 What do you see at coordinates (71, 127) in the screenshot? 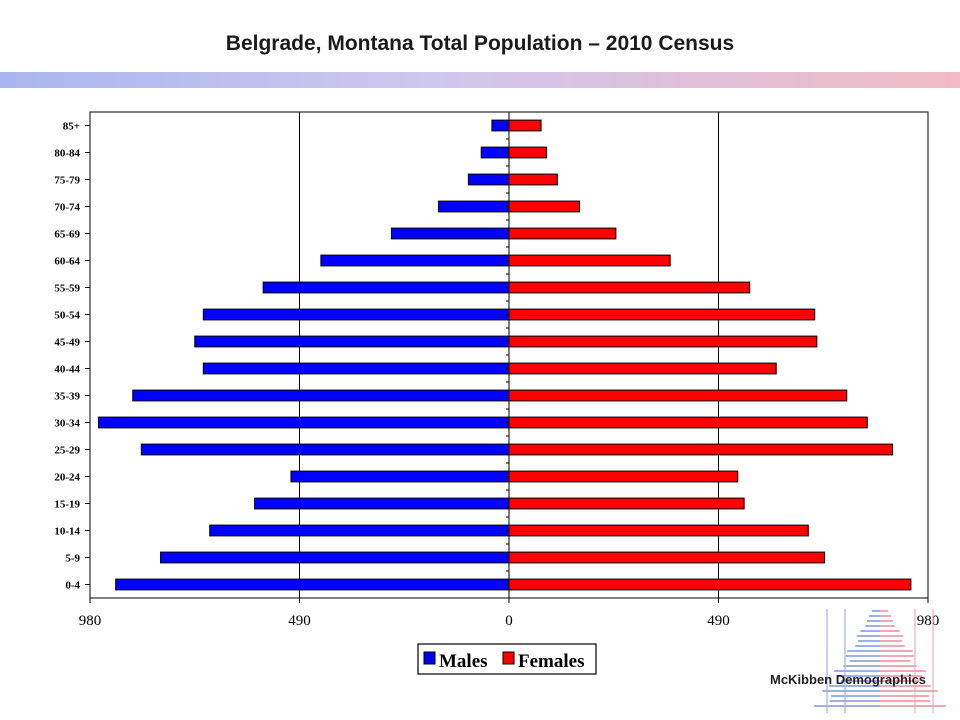
I see `y-tick-label: 85+` at bounding box center [71, 127].